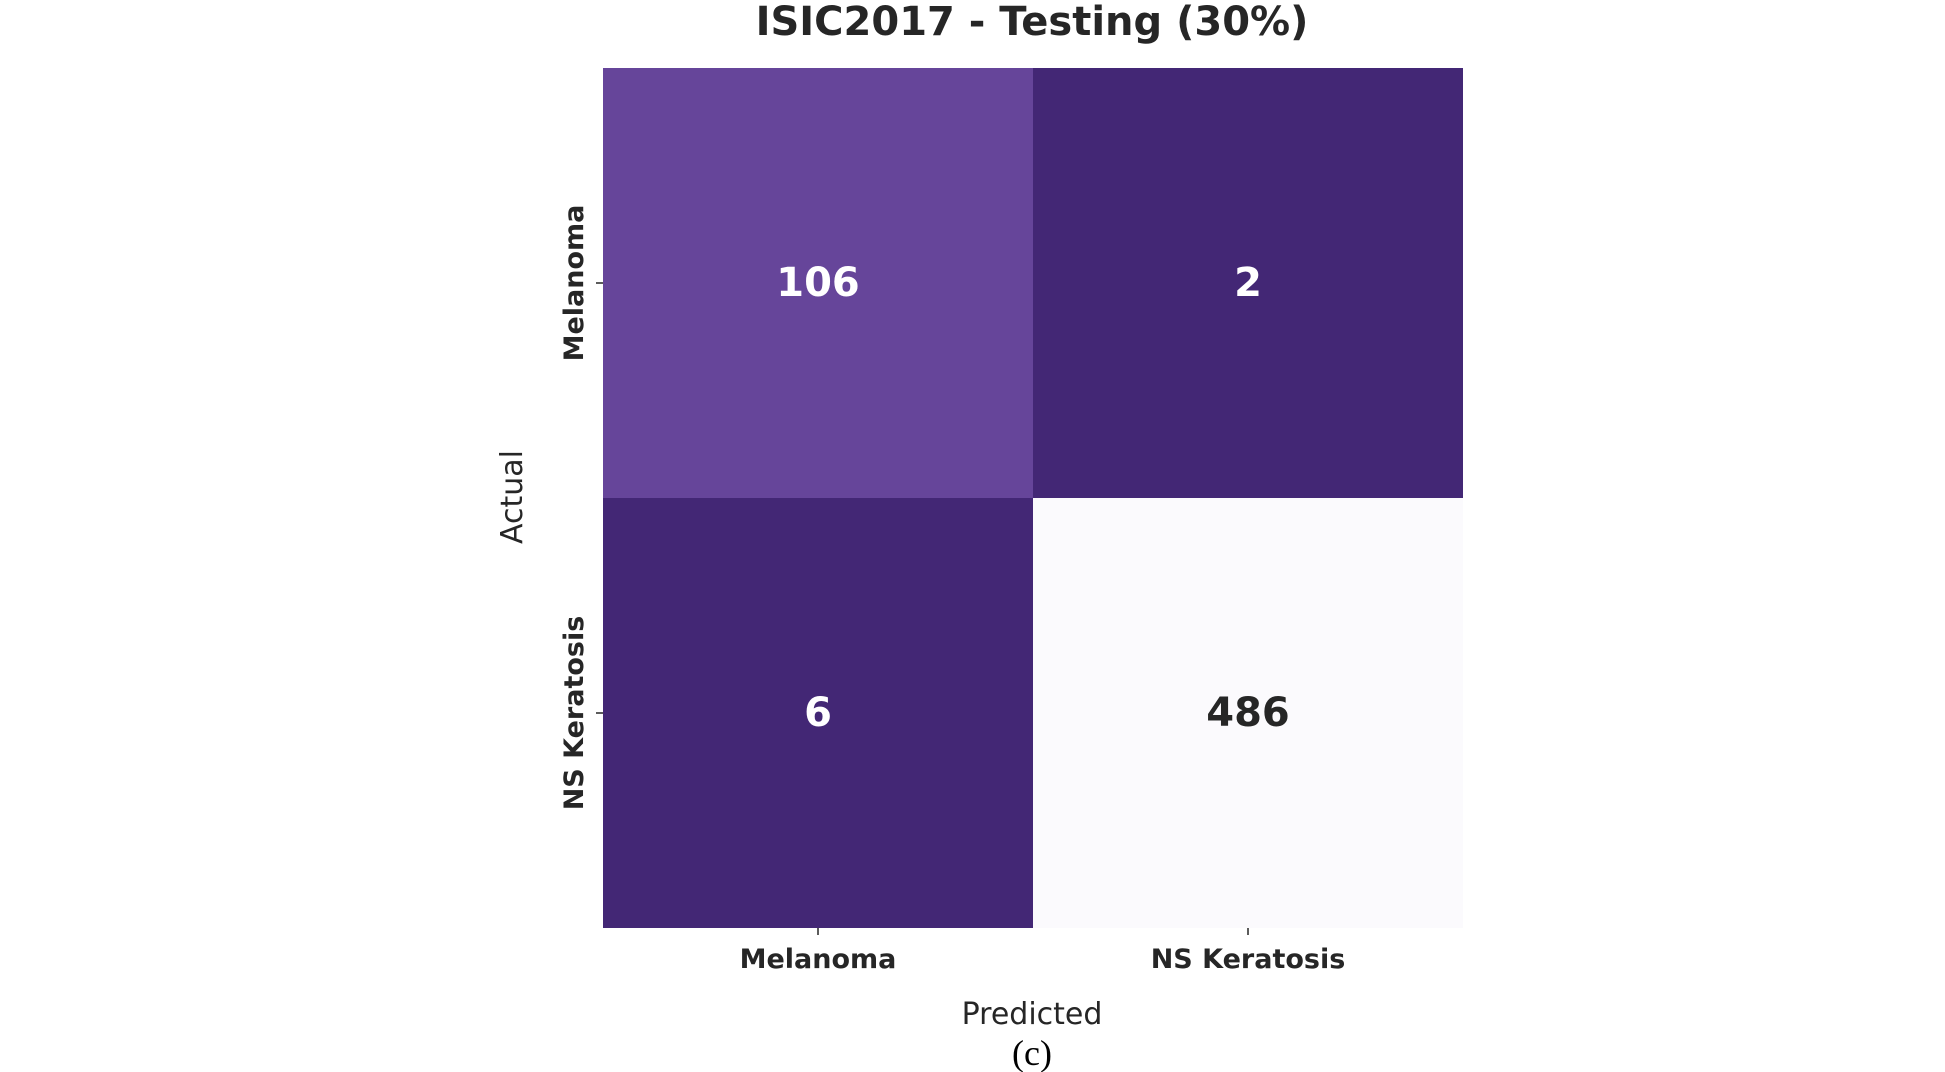 The image size is (1945, 1072). I want to click on figure-caption: (c), so click(1032, 1052).